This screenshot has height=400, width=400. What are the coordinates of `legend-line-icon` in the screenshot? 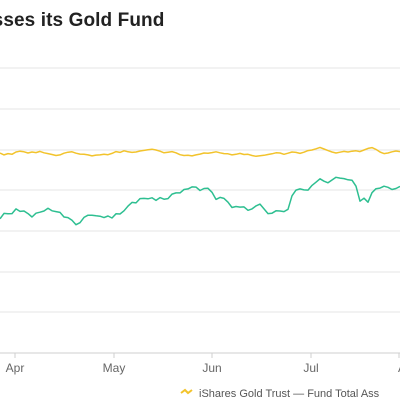 It's located at (186, 391).